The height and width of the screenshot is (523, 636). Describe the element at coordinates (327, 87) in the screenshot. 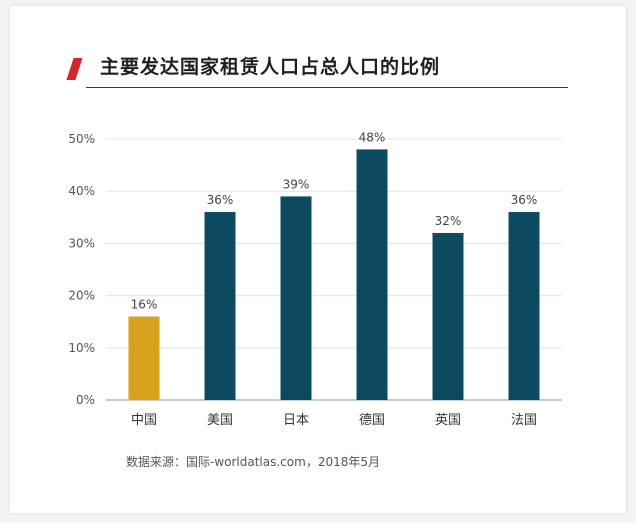

I see `title-underline` at that location.